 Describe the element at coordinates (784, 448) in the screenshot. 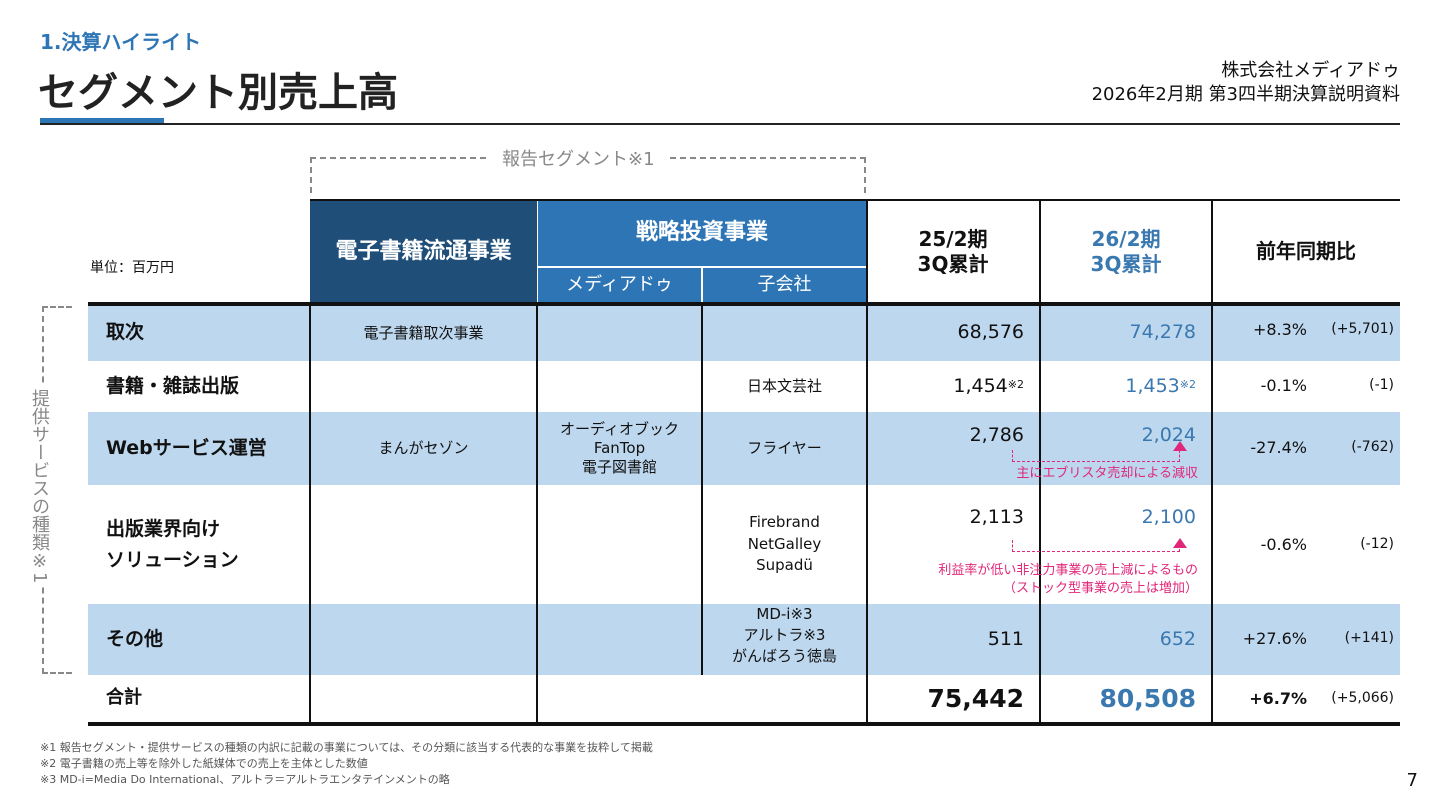

I see `cell-seg2b: フライヤー` at that location.